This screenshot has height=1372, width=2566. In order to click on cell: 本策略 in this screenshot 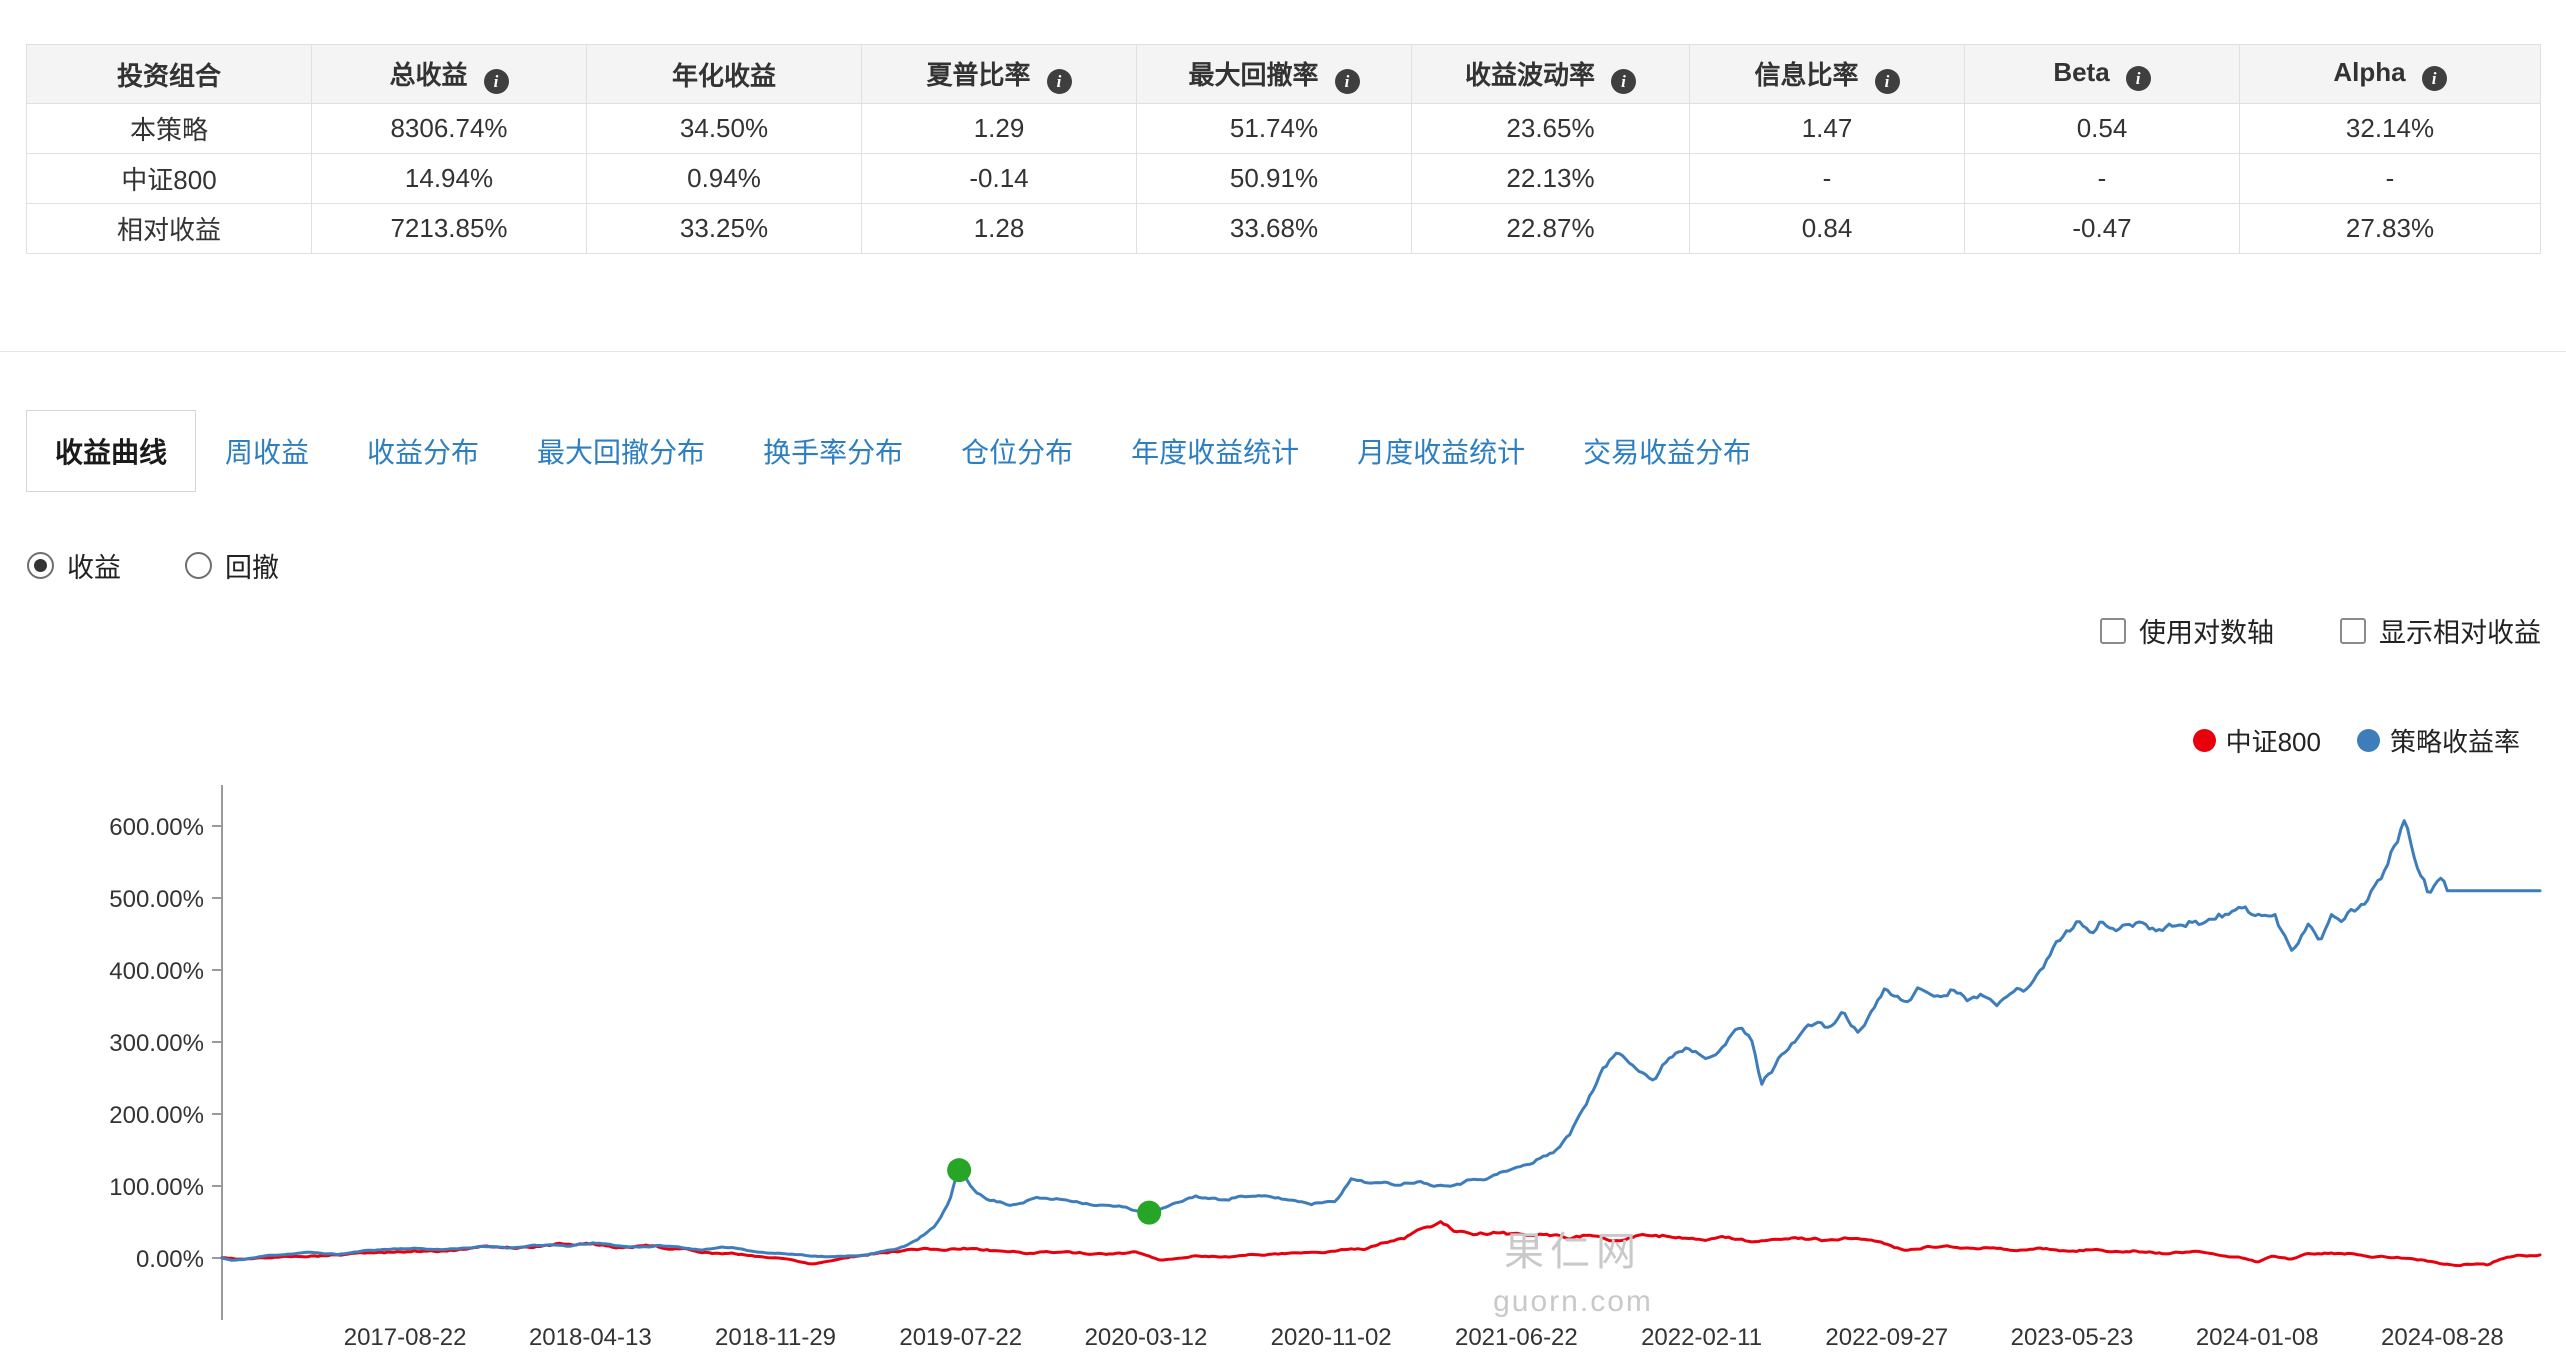, I will do `click(169, 128)`.